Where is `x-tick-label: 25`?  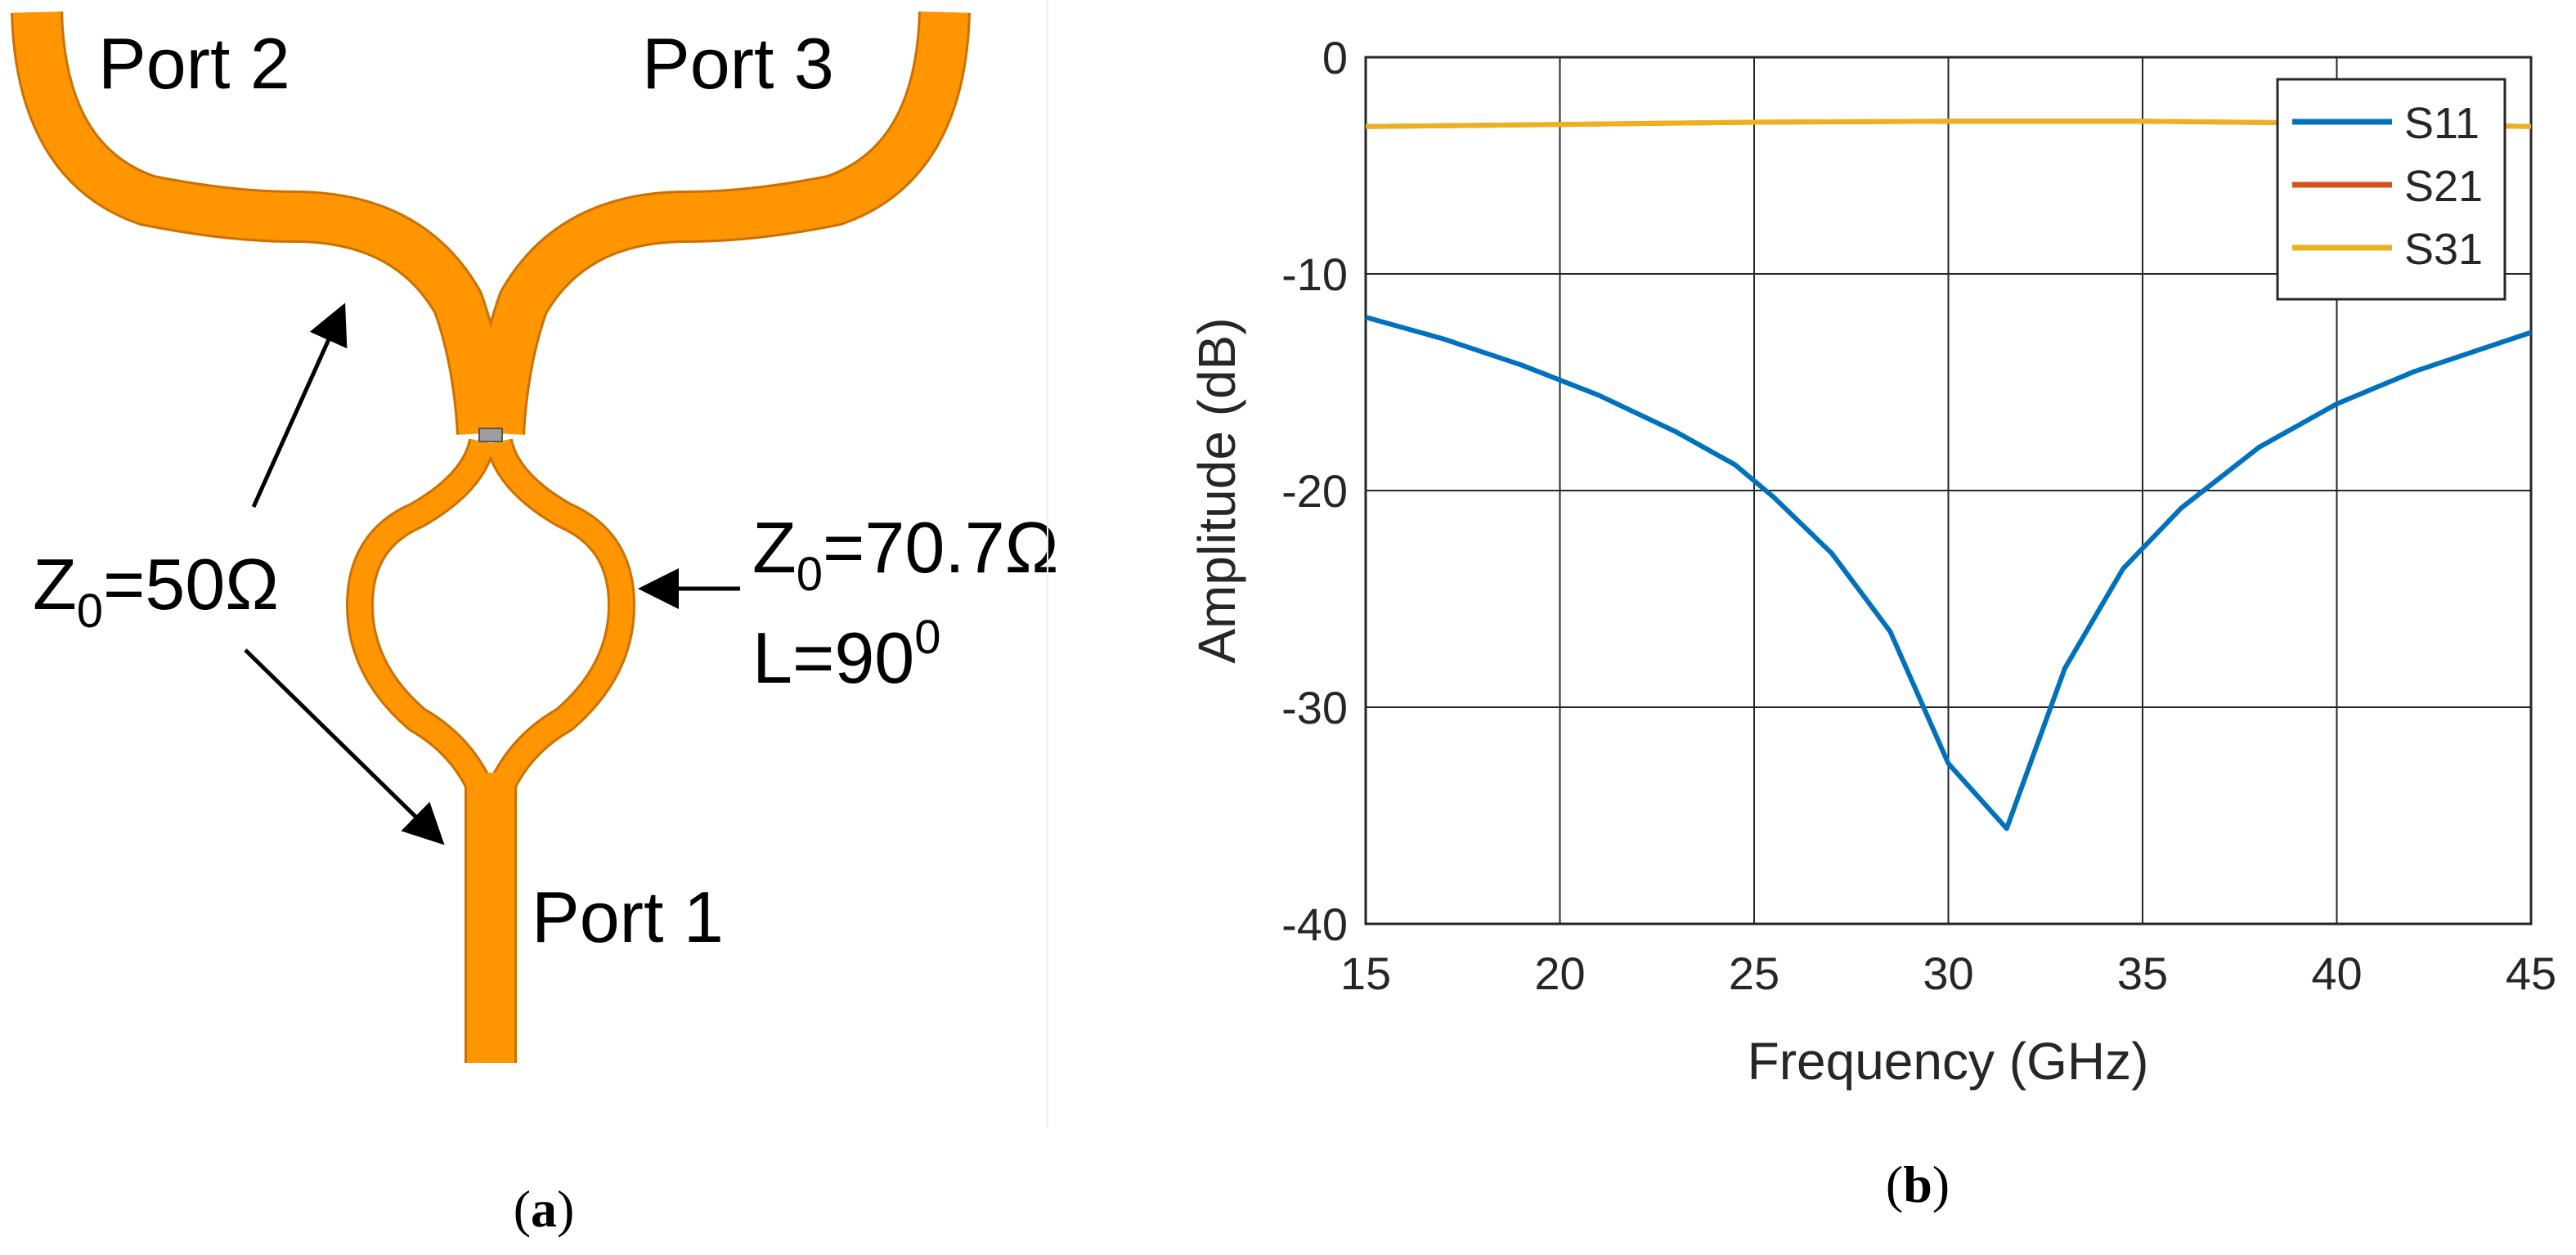
x-tick-label: 25 is located at coordinates (1754, 973).